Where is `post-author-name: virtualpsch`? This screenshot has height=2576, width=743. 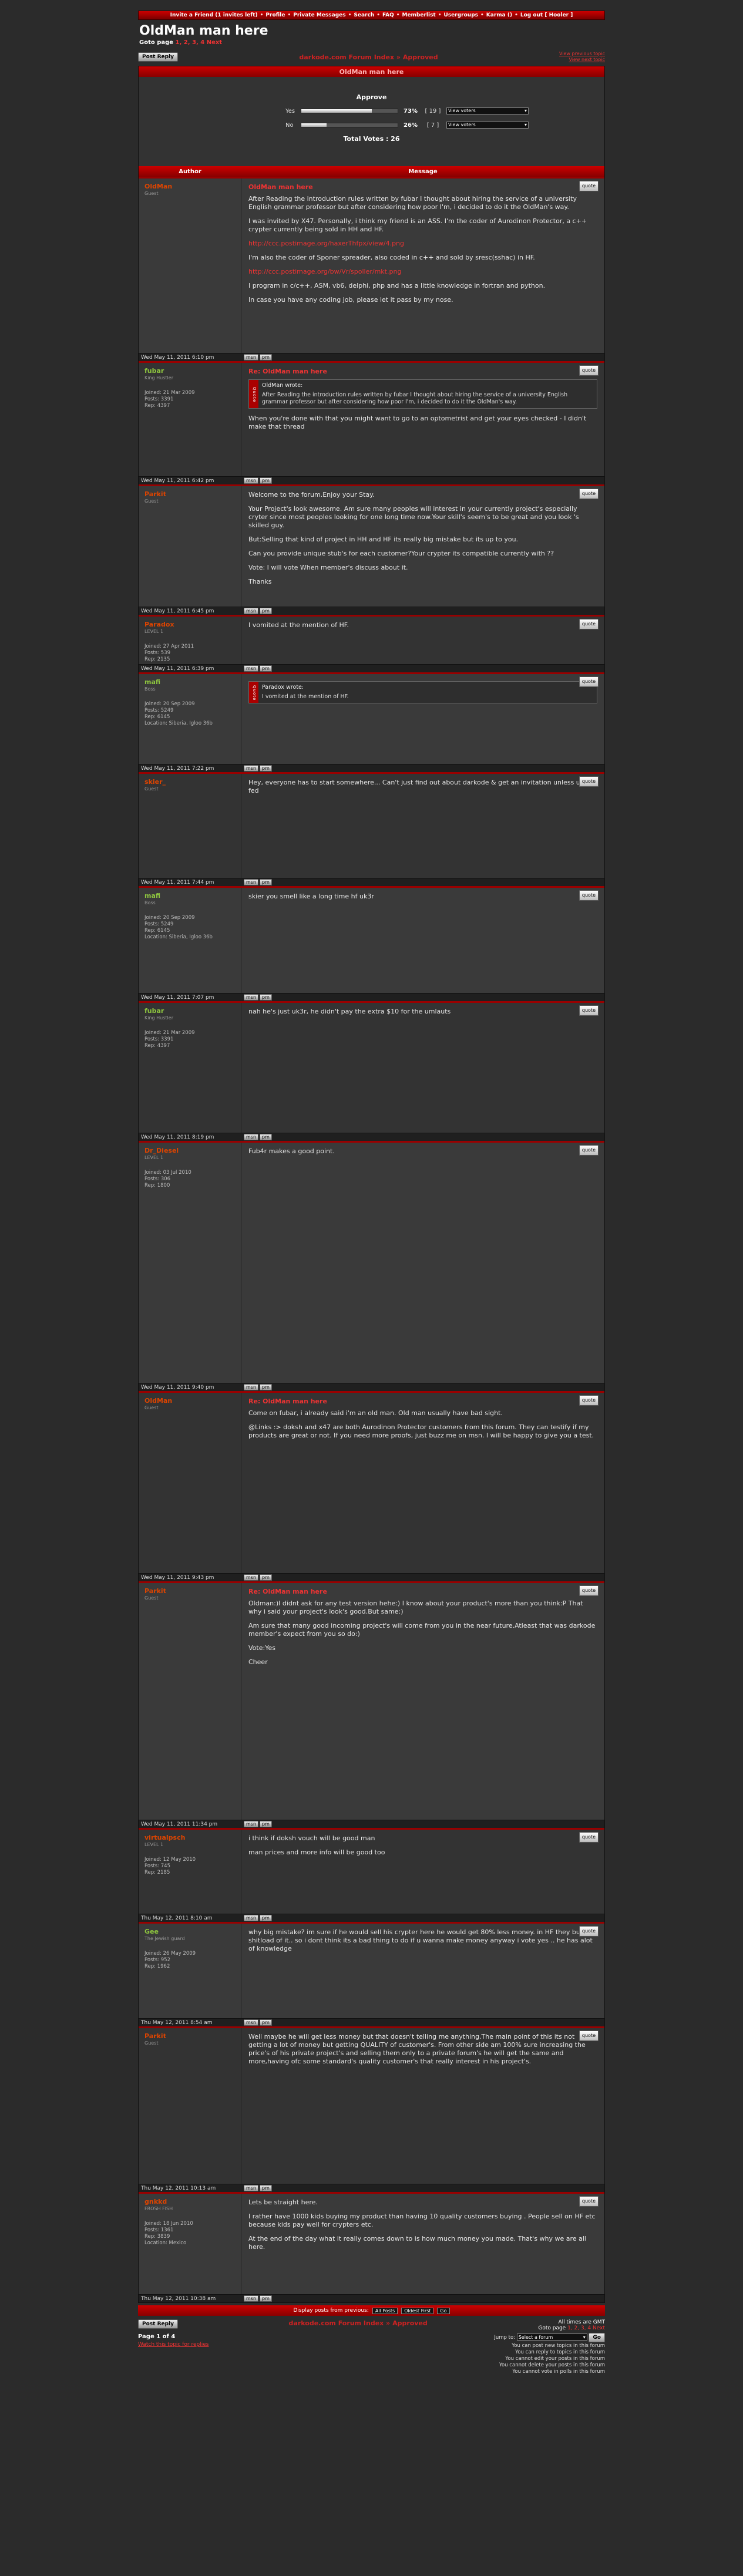 post-author-name: virtualpsch is located at coordinates (165, 1837).